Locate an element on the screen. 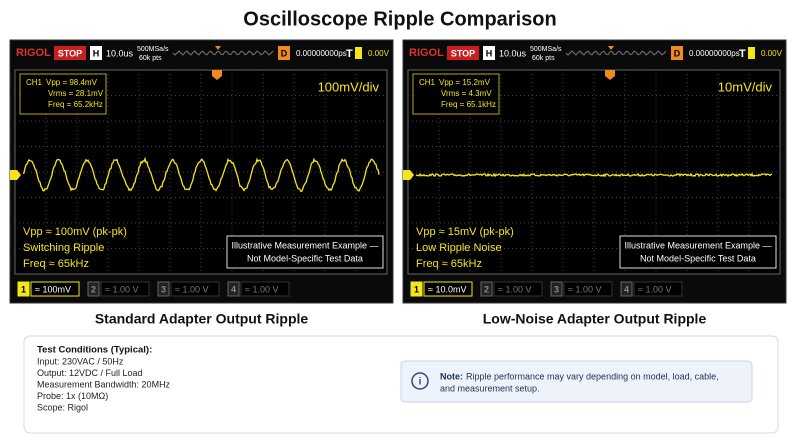 This screenshot has width=800, height=439. scale: 10mV/div is located at coordinates (745, 86).